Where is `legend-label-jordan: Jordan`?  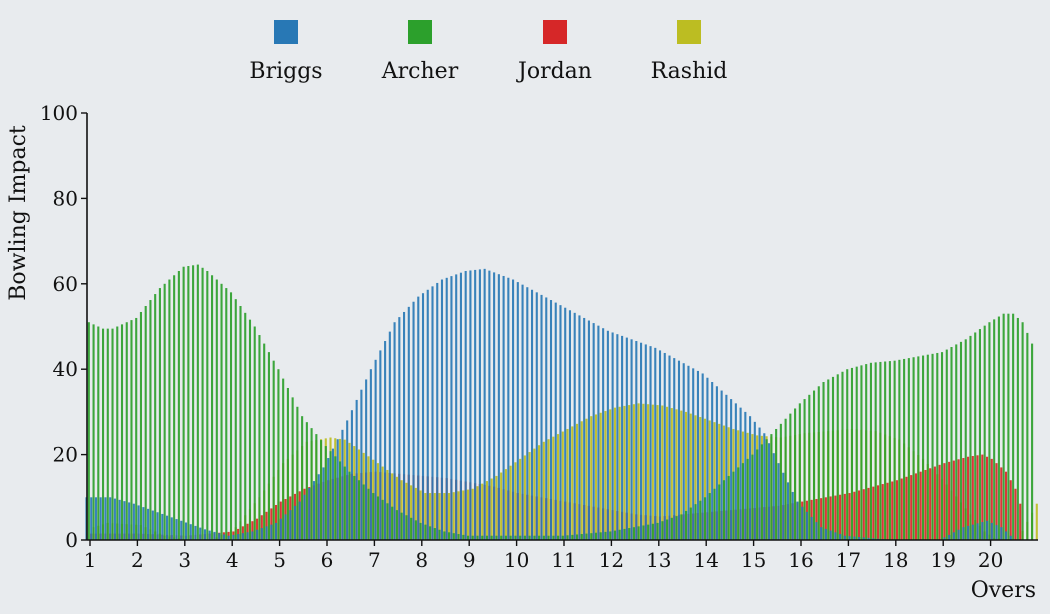
legend-label-jordan: Jordan is located at coordinates (554, 71).